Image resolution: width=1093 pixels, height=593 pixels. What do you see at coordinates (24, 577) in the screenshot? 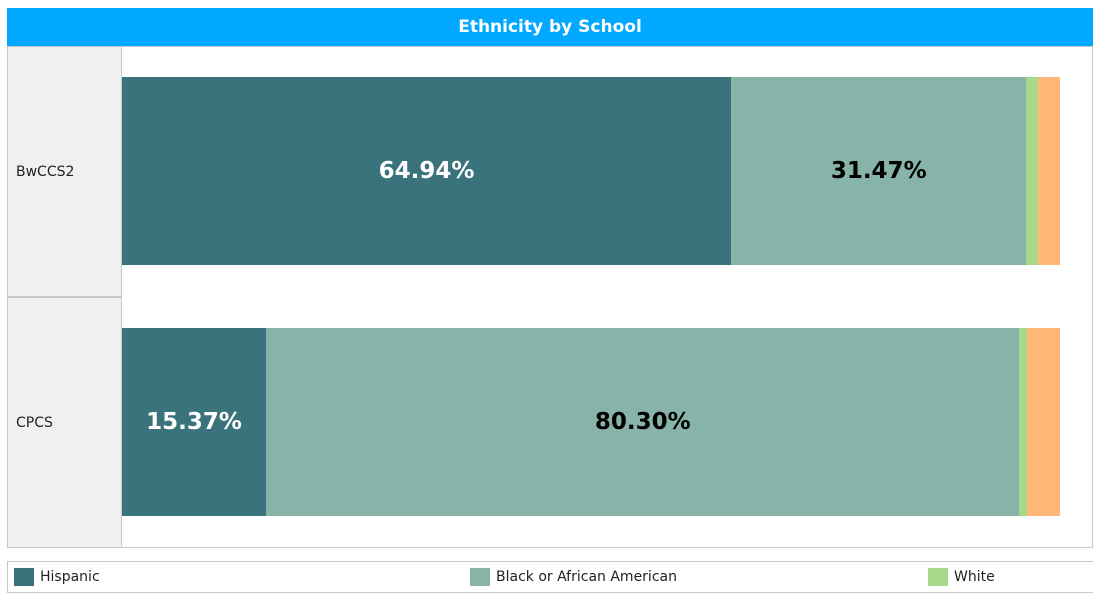
I see `legend-swatch-hispanic` at bounding box center [24, 577].